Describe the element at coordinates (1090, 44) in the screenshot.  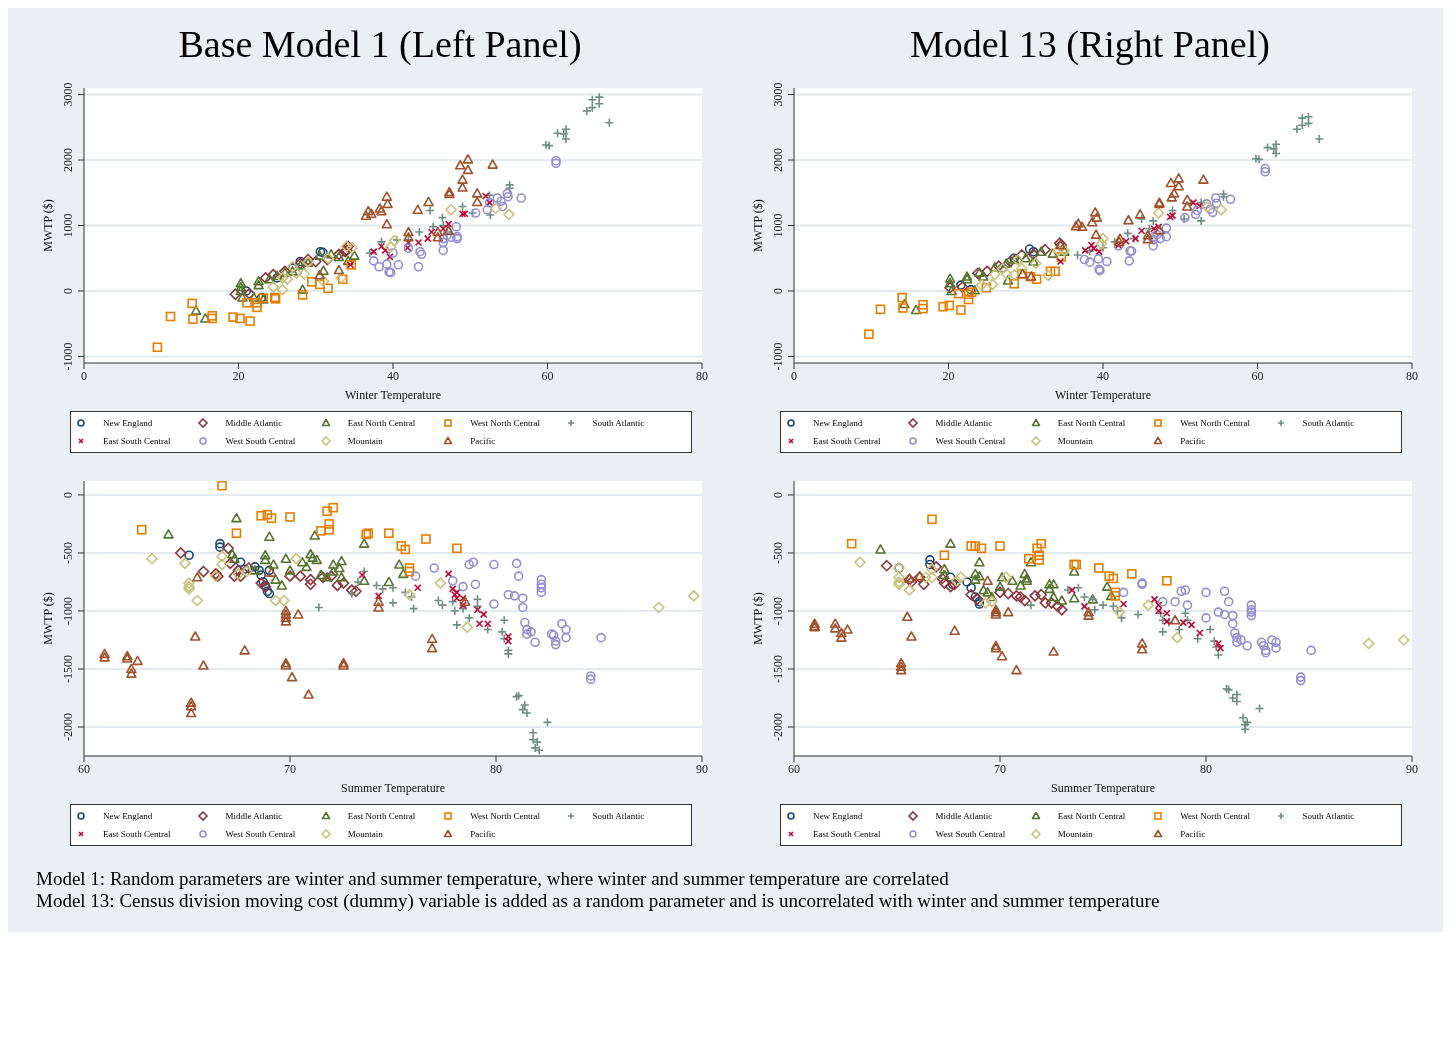
I see `chart-title: Model 13 (Right Panel)` at that location.